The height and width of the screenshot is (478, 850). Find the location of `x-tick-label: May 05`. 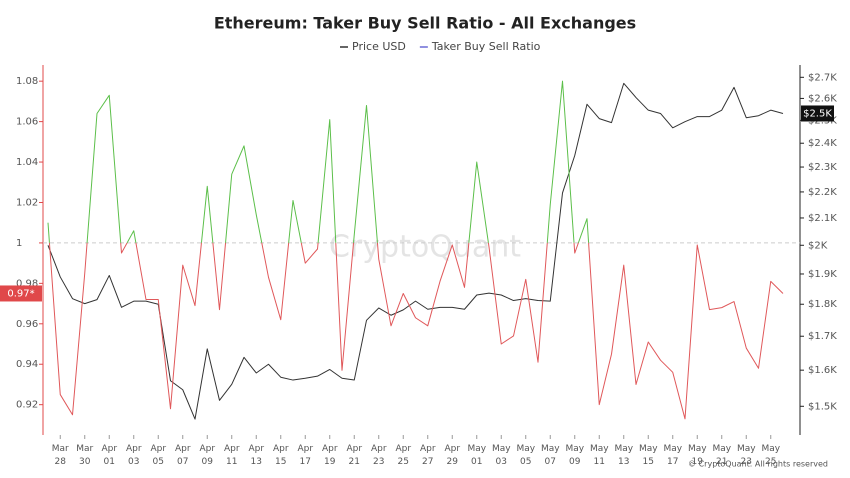

x-tick-label: May 05 is located at coordinates (525, 455).